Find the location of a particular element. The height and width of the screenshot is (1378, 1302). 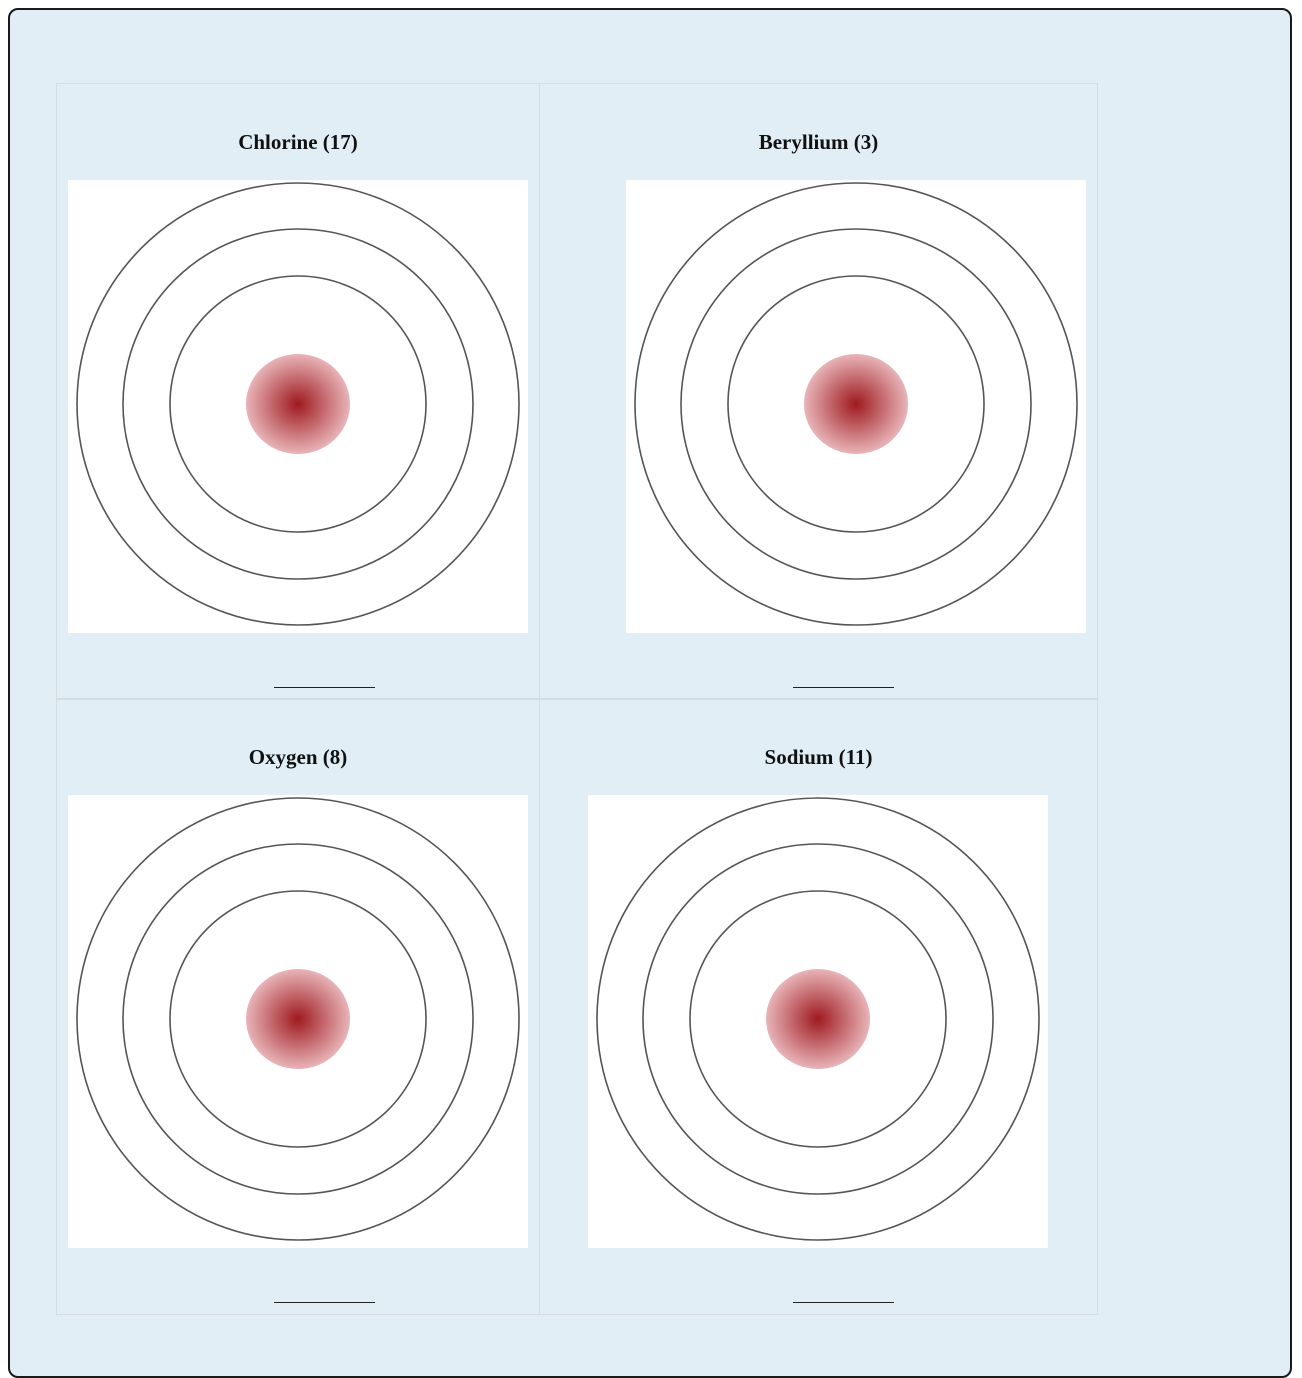

atom-title: Sodium (11) is located at coordinates (818, 757).